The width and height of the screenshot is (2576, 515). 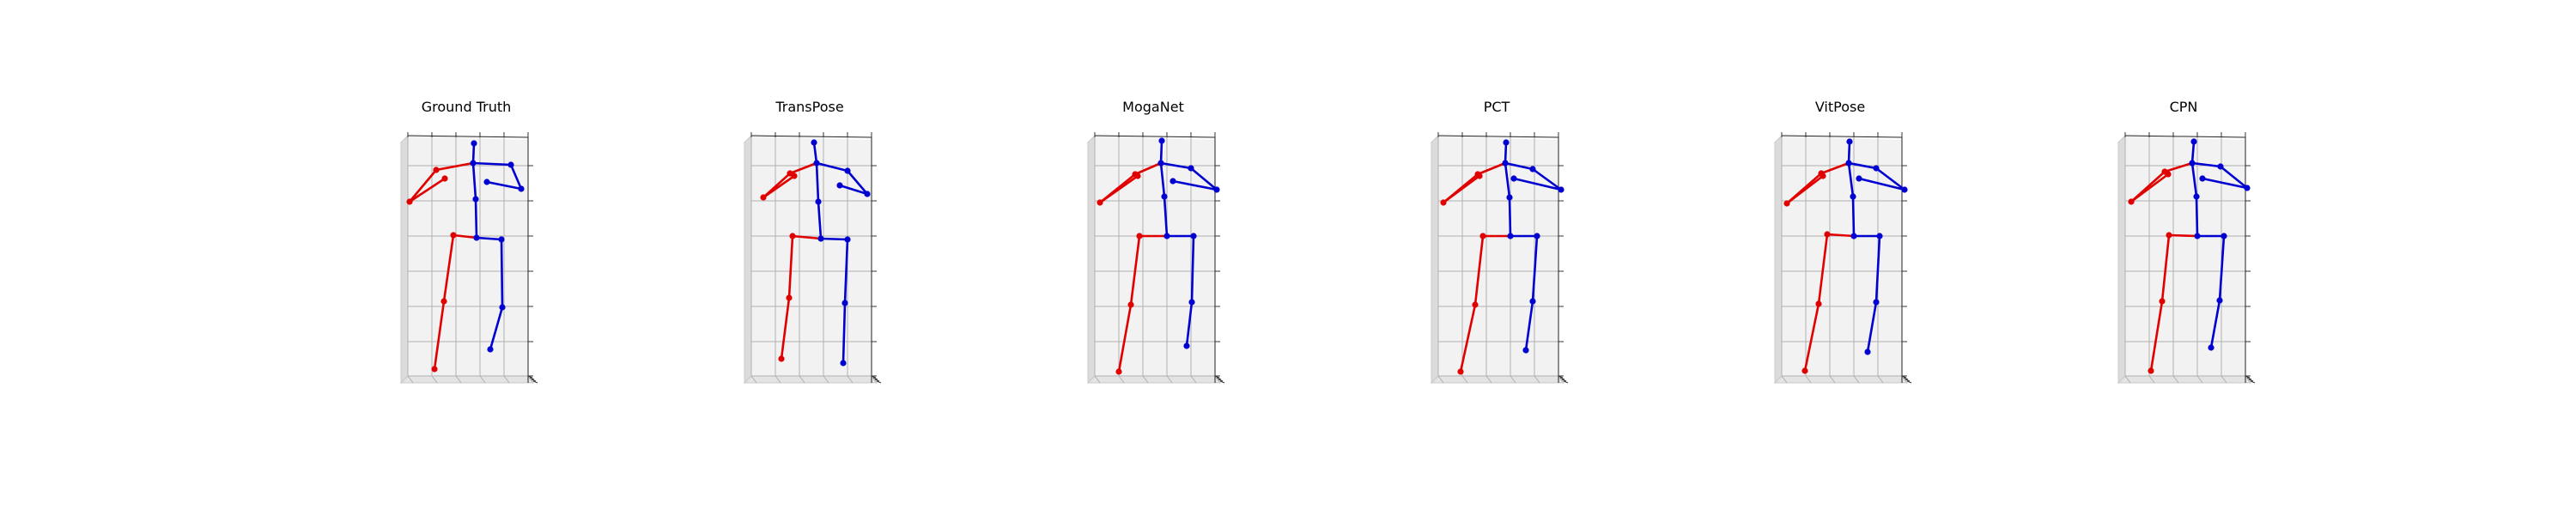 What do you see at coordinates (474, 163) in the screenshot?
I see `joint-right-n` at bounding box center [474, 163].